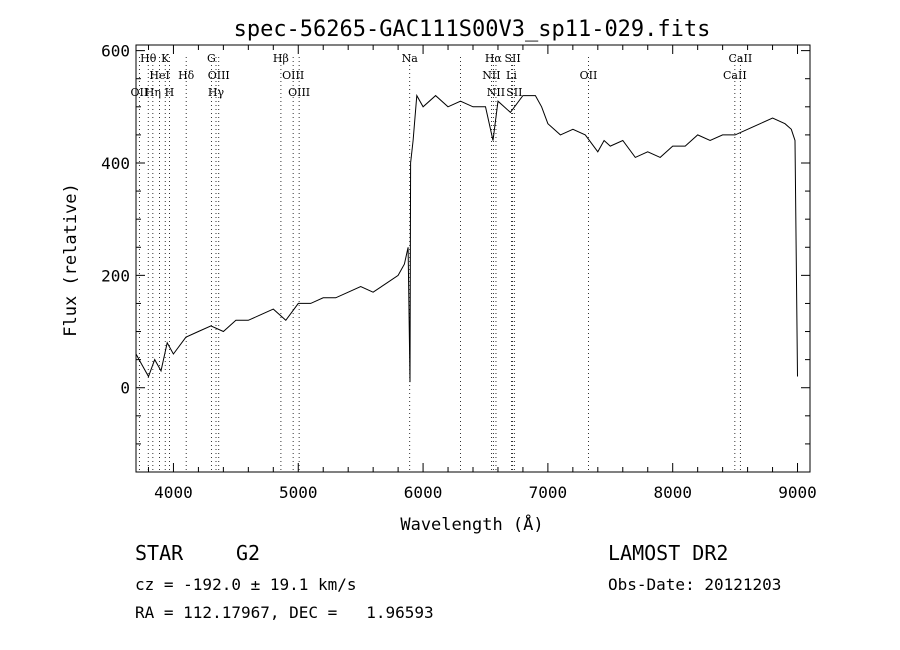 This screenshot has height=650, width=900. I want to click on y-tick-label: 200, so click(115, 275).